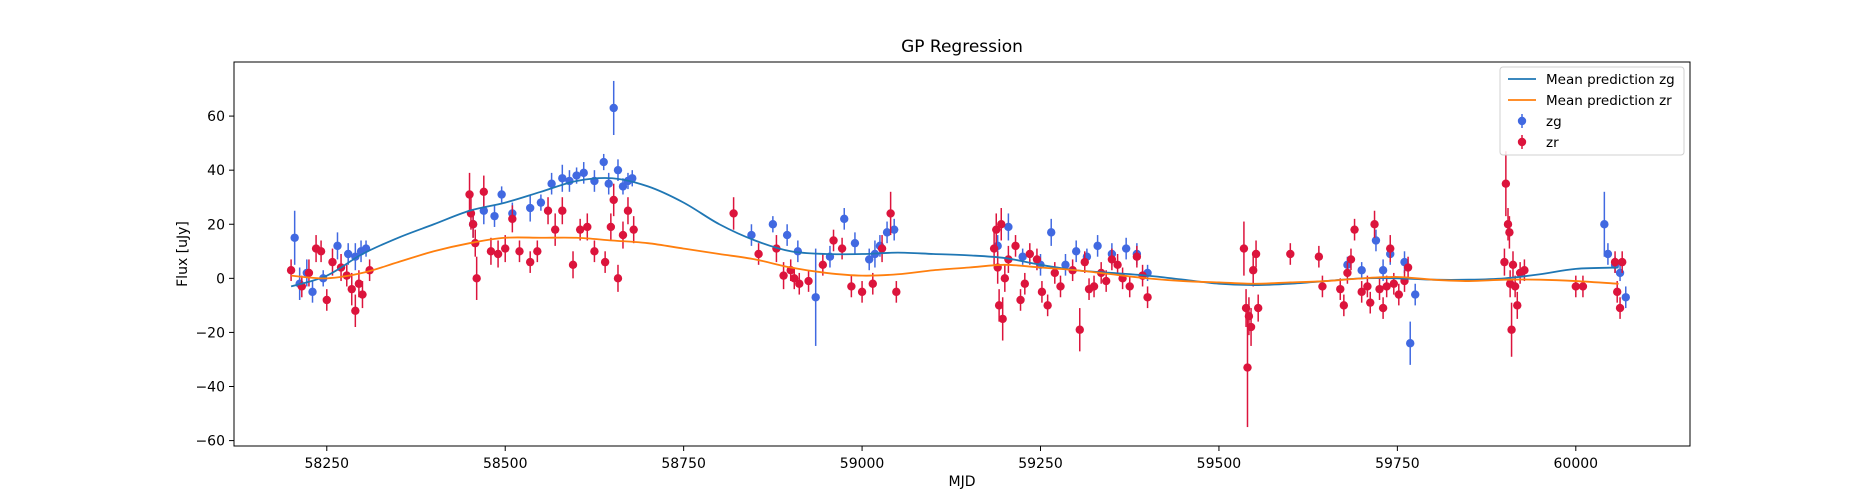 The image size is (1875, 500). Describe the element at coordinates (1538, 143) in the screenshot. I see `legend-entry: zr` at that location.